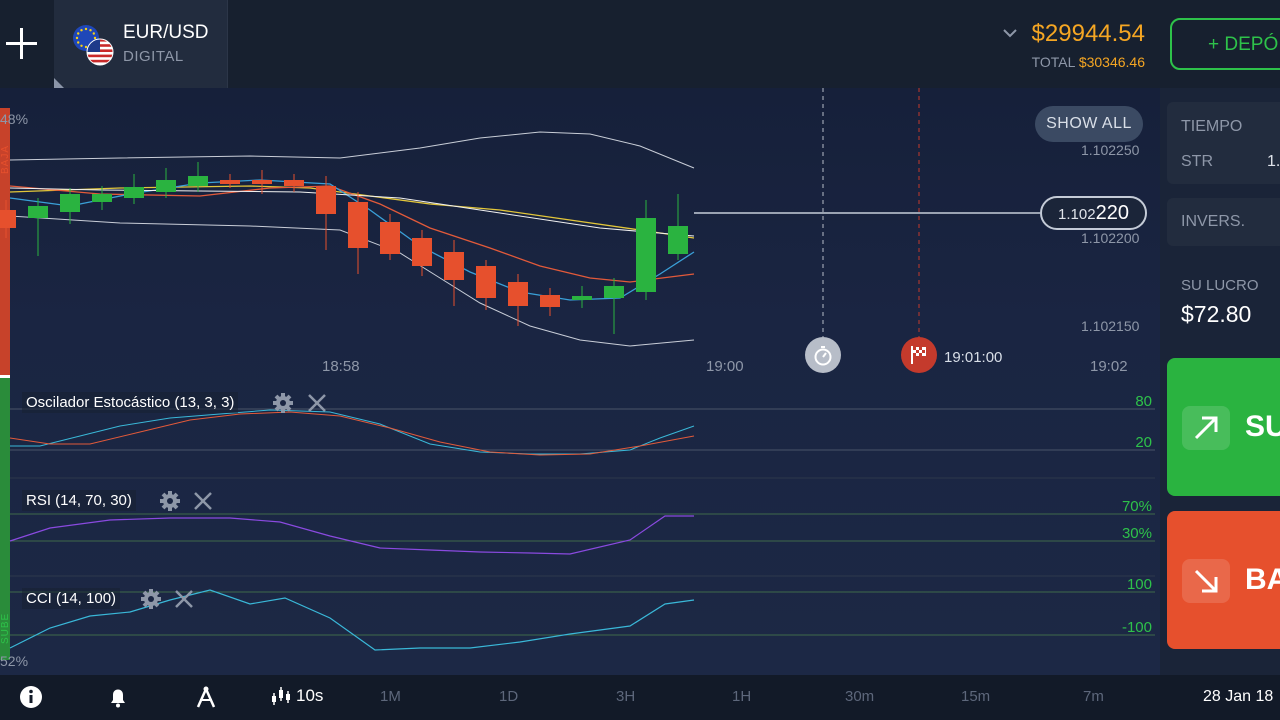 The width and height of the screenshot is (1280, 720). What do you see at coordinates (5, 628) in the screenshot?
I see `sentiment-up-label: SUBE` at bounding box center [5, 628].